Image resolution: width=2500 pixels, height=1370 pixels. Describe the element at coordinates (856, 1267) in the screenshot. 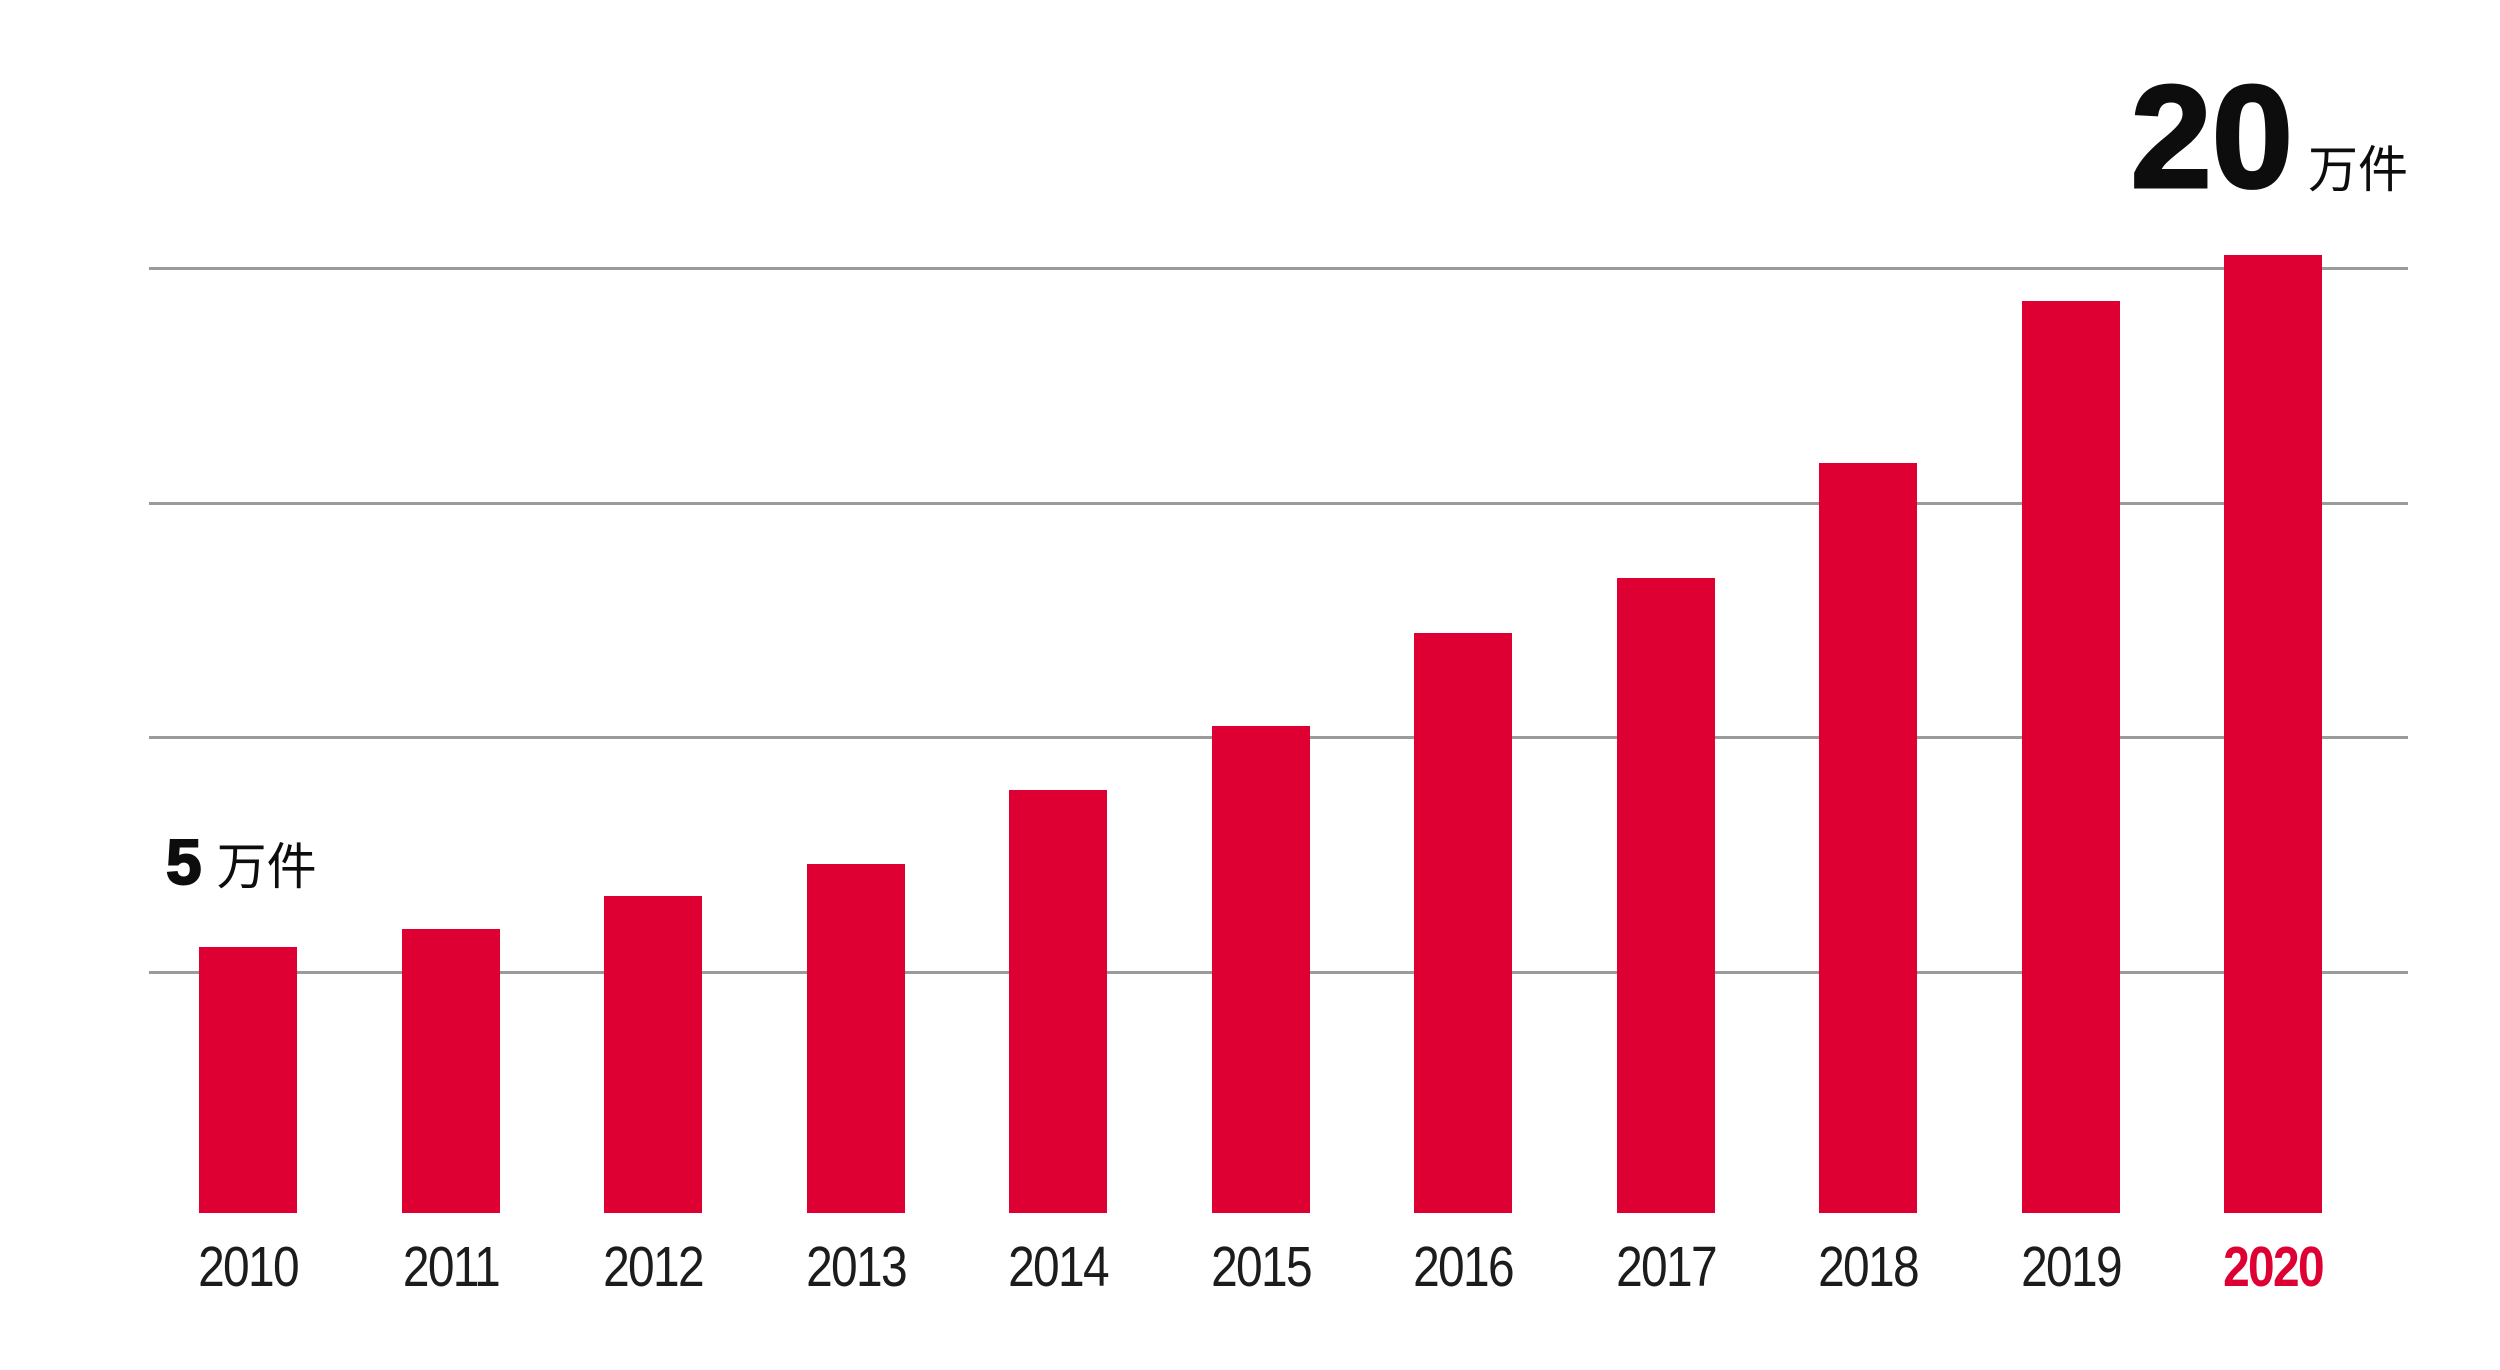

I see `x-axis-label-2013: 2013` at that location.